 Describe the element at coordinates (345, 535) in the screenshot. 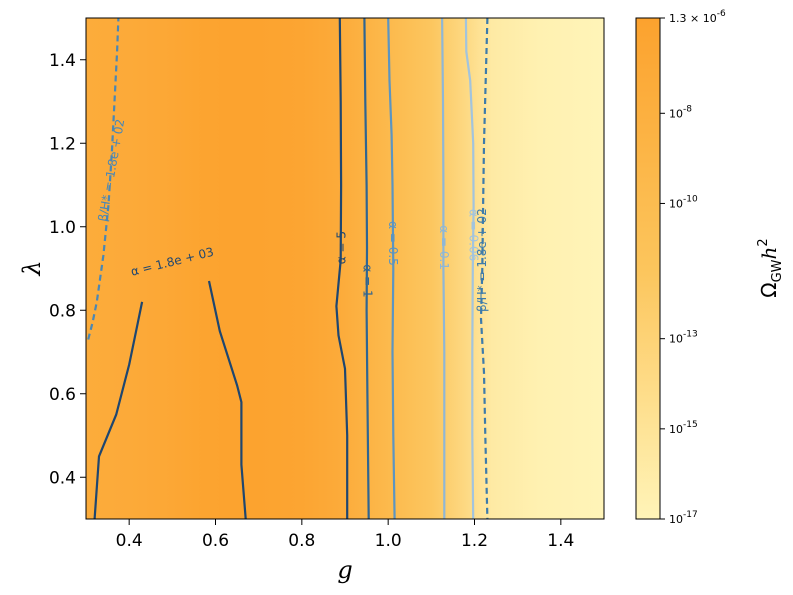

I see `x-axis: 0.4 0.6 0.8 1.0 1.2 1.4` at that location.